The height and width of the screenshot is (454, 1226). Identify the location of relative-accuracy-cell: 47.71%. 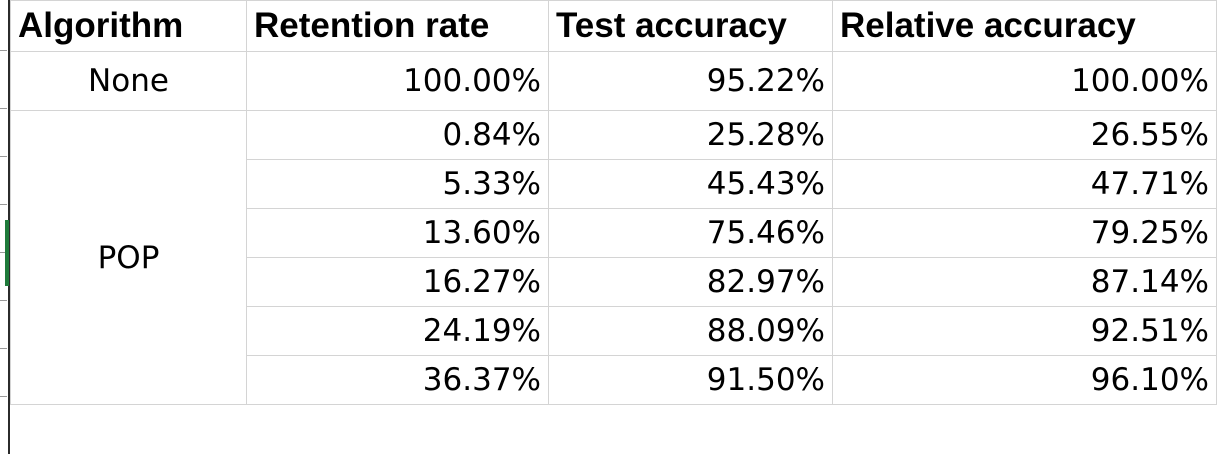
(1024, 184).